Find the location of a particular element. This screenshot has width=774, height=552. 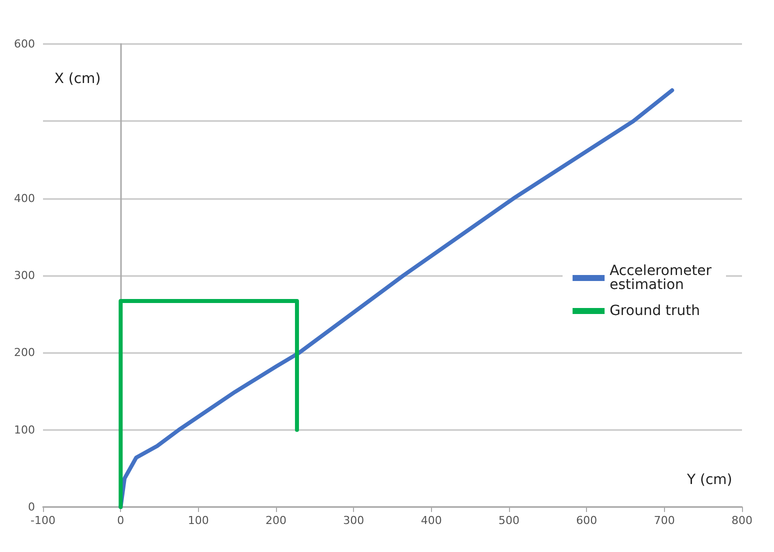

x-tick-label: 800 is located at coordinates (742, 520).